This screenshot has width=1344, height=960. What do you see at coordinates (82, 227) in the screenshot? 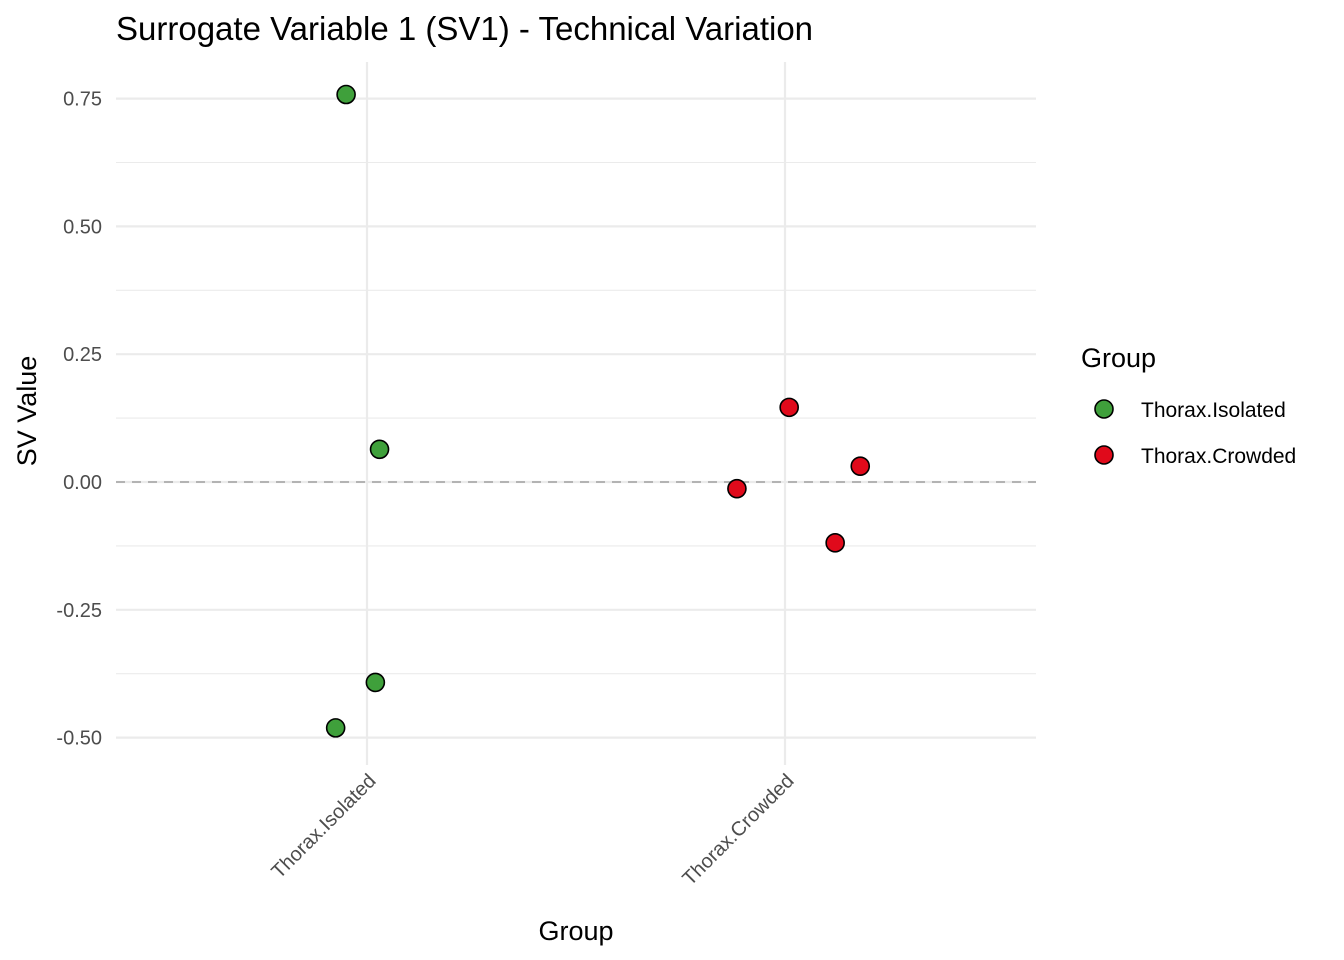
I see `y-tick-label: 0.50` at bounding box center [82, 227].